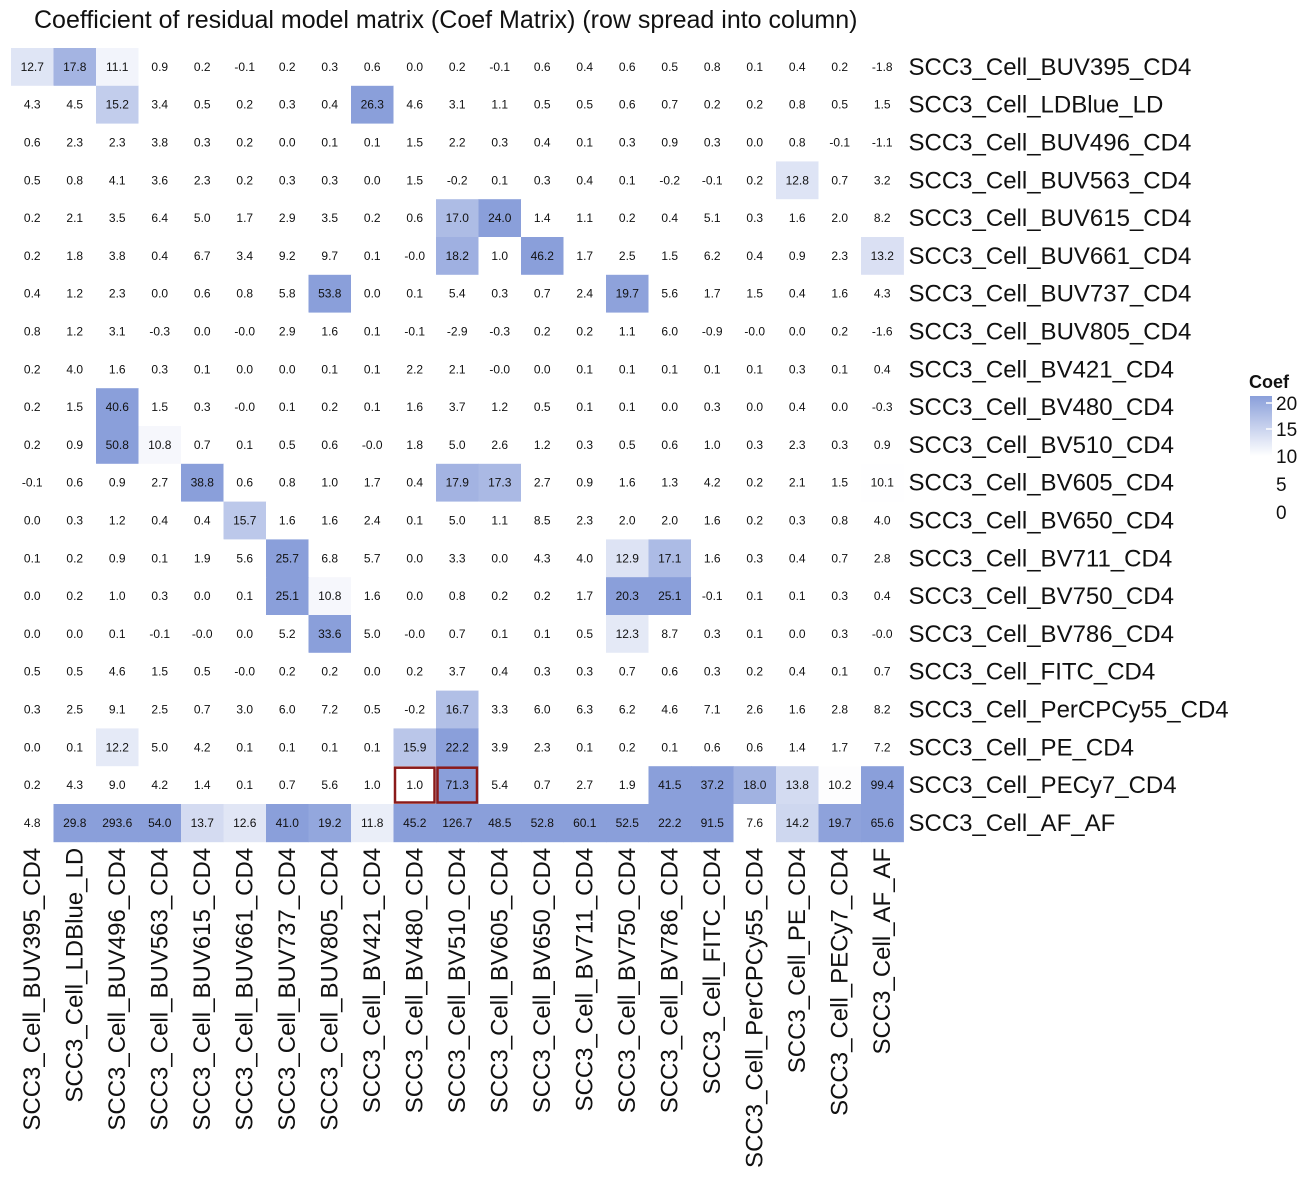  Describe the element at coordinates (499, 710) in the screenshot. I see `cell-value-label: 3.3` at that location.